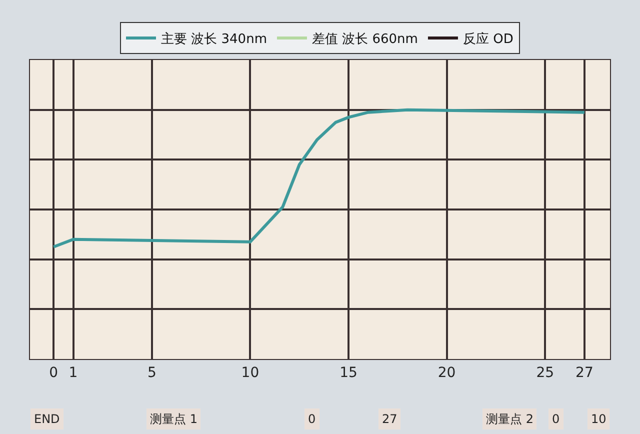 The image size is (640, 434). Describe the element at coordinates (545, 372) in the screenshot. I see `x-tick-label: 25` at that location.